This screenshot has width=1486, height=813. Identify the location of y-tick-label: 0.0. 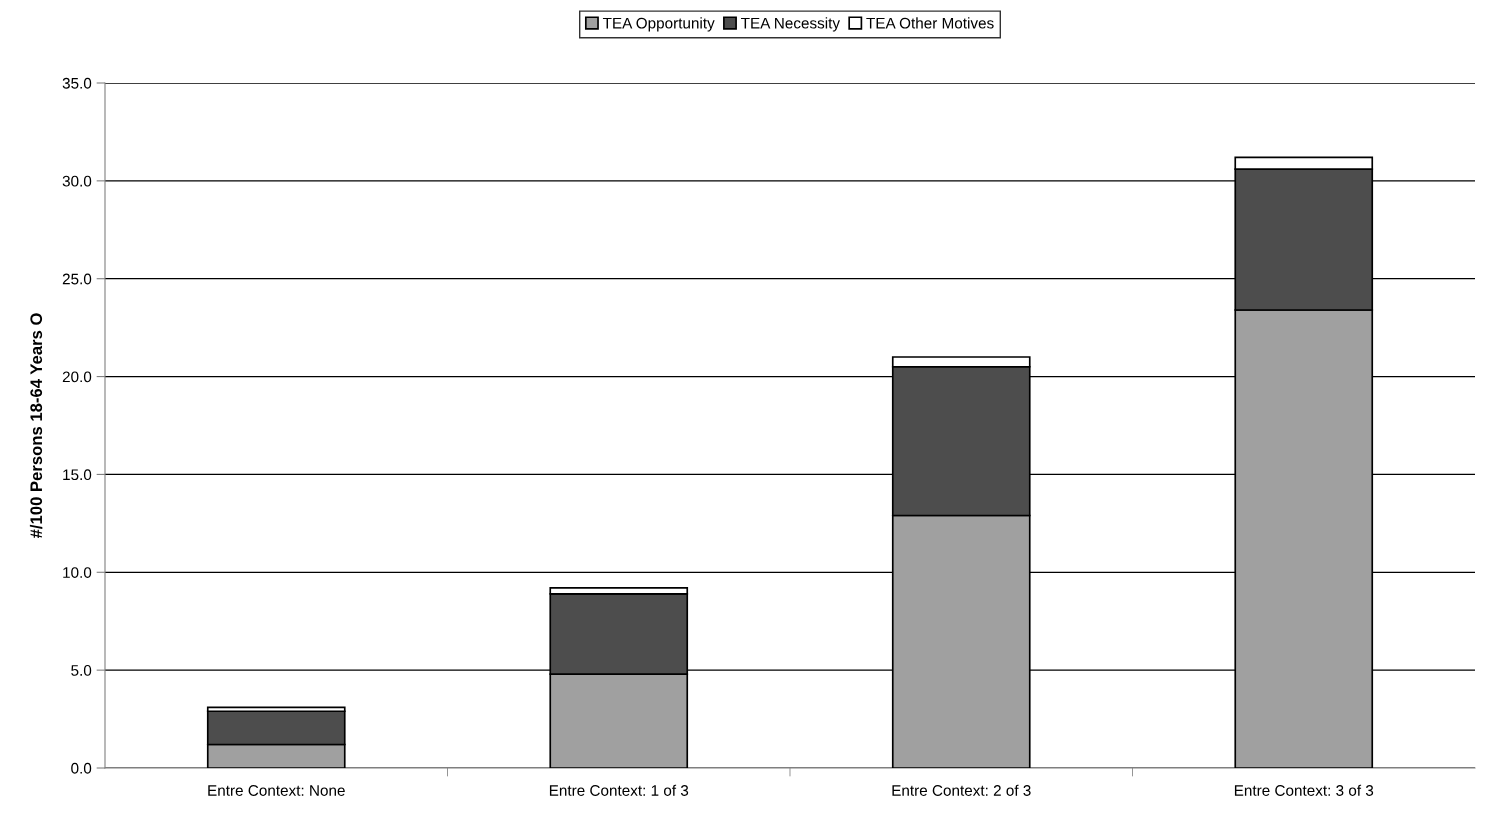
(81, 768).